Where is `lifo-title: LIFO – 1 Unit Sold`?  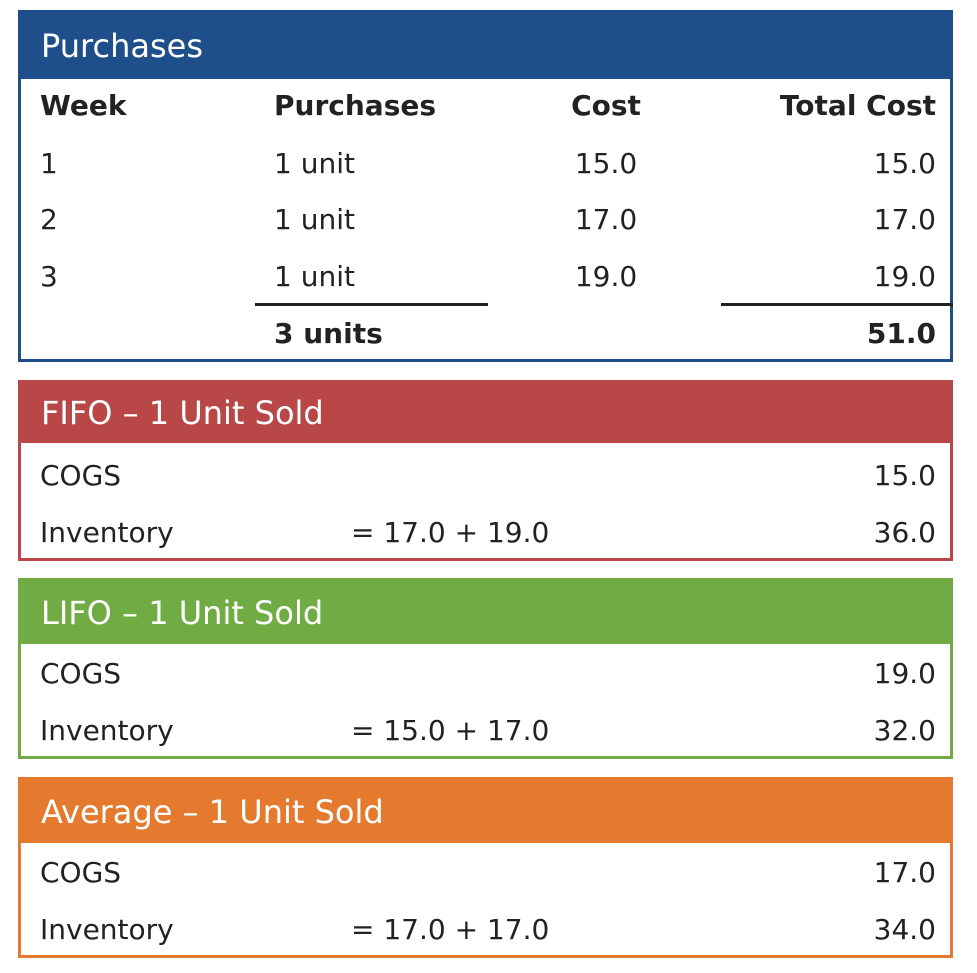
lifo-title: LIFO – 1 Unit Sold is located at coordinates (182, 612).